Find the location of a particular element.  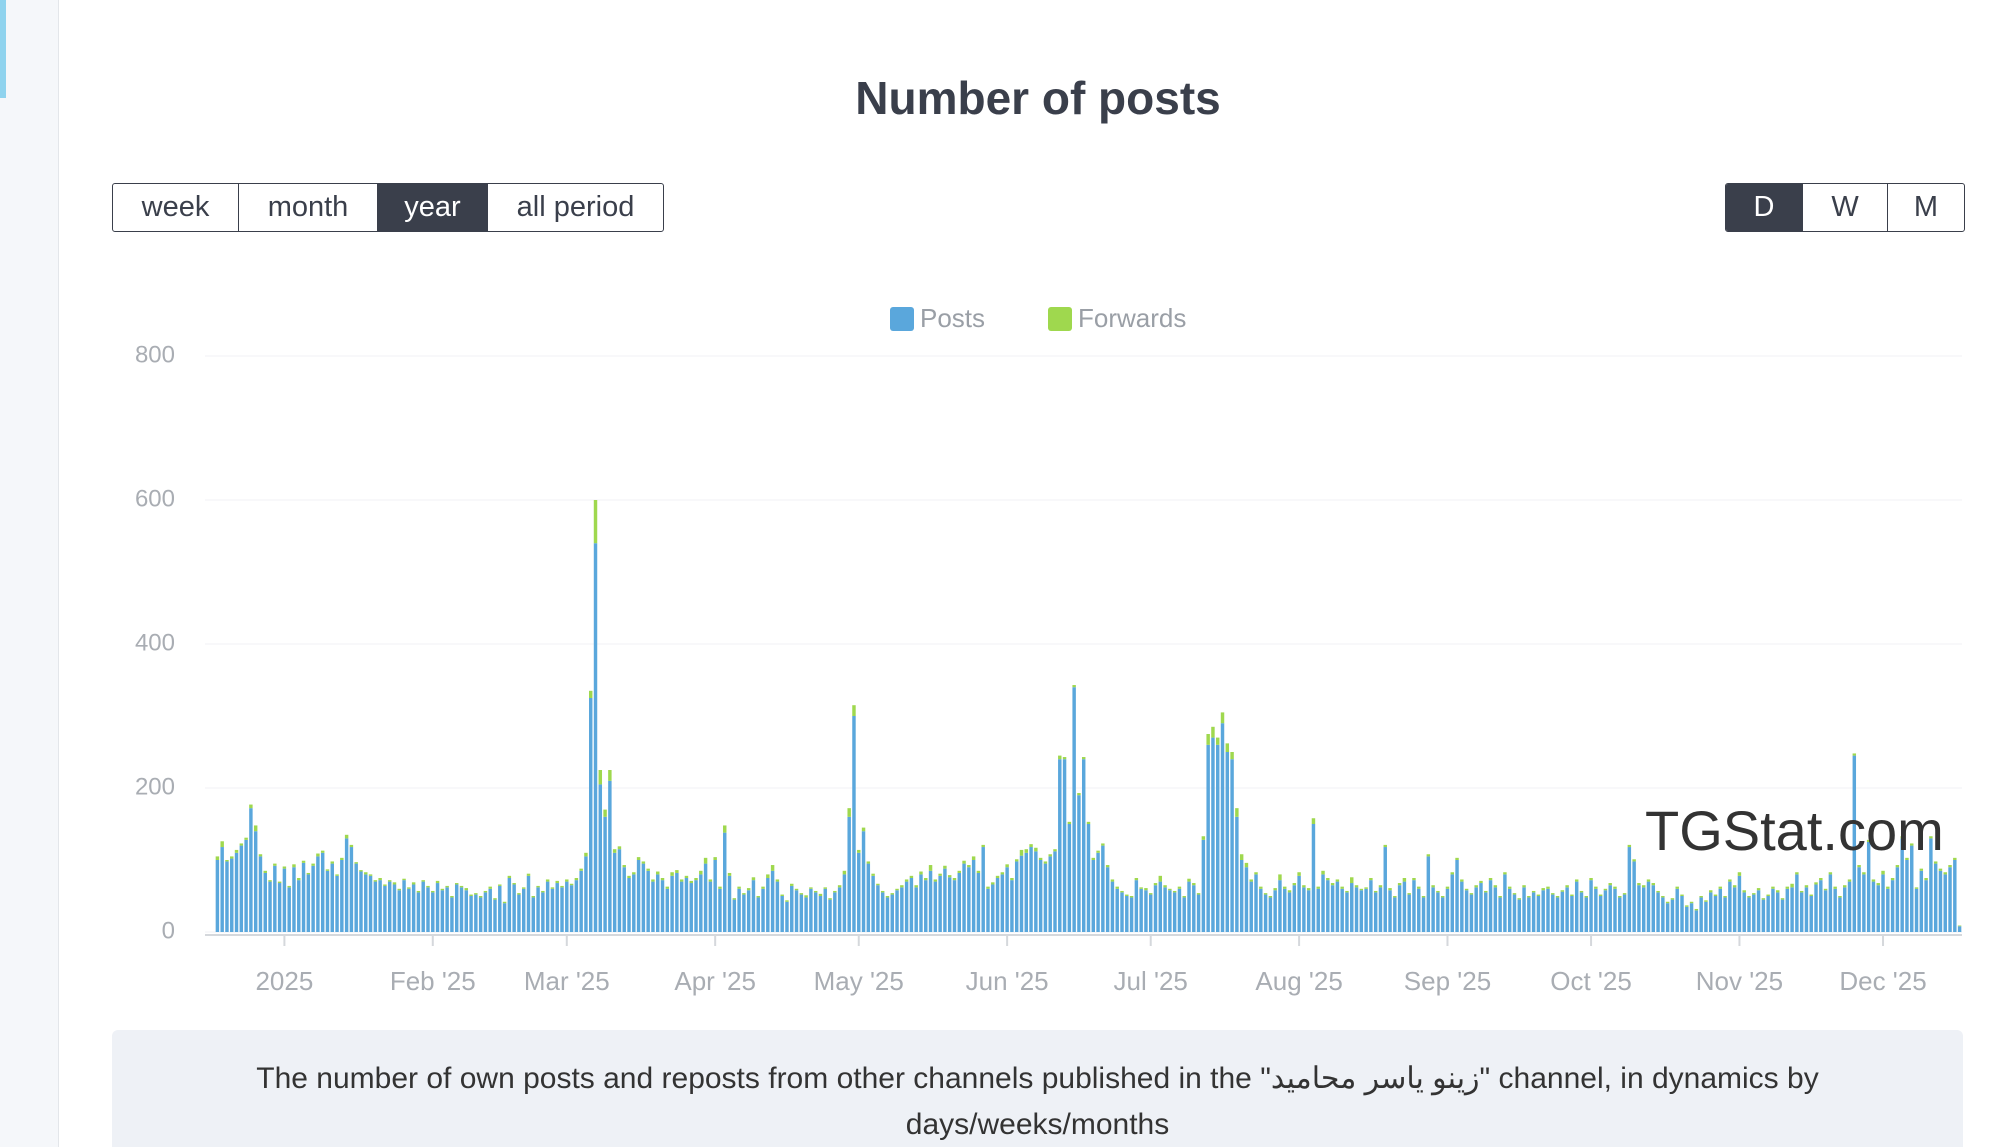

legend-swatch is located at coordinates (902, 319).